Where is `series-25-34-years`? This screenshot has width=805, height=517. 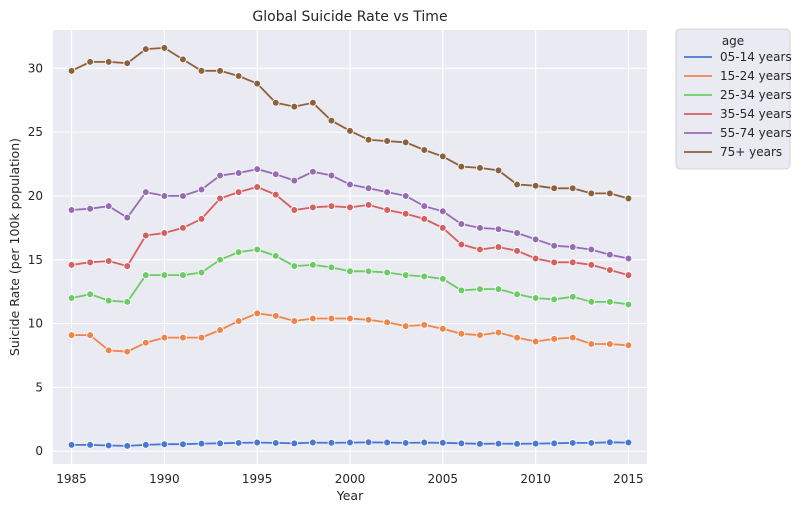 series-25-34-years is located at coordinates (350, 277).